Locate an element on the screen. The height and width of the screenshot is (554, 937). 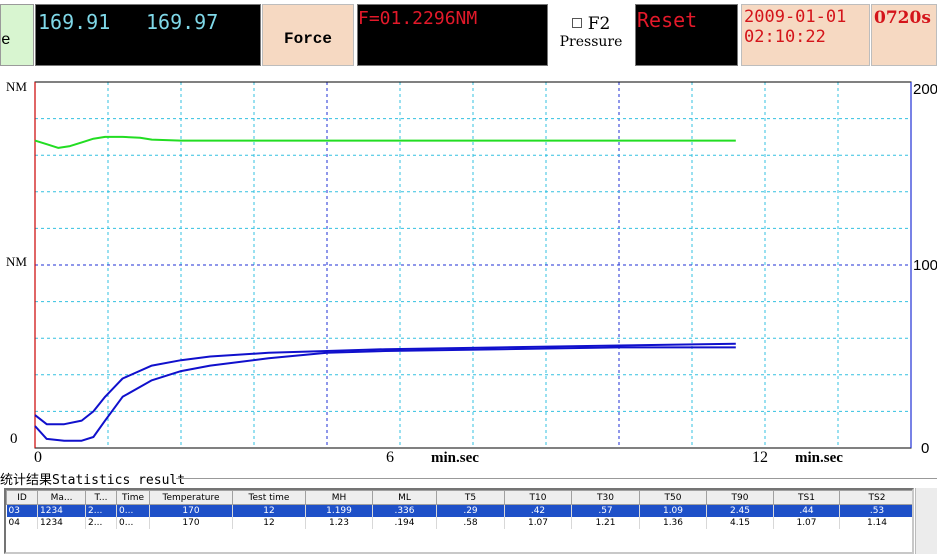
datetime-display: 2009-01-01 02:10:22 is located at coordinates (805, 35).